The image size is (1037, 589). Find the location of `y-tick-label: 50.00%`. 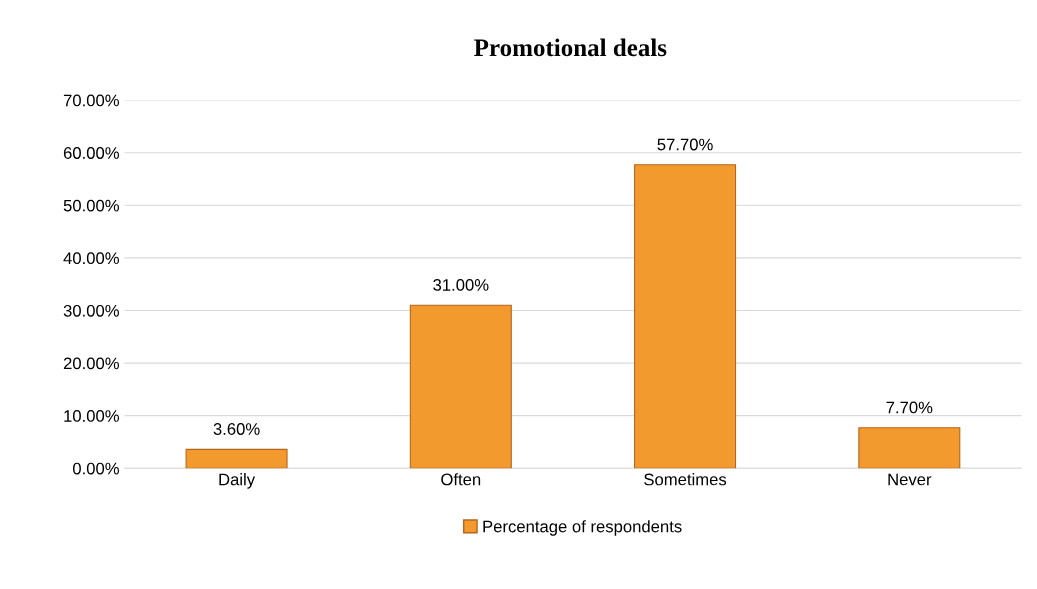

y-tick-label: 50.00% is located at coordinates (91, 205).